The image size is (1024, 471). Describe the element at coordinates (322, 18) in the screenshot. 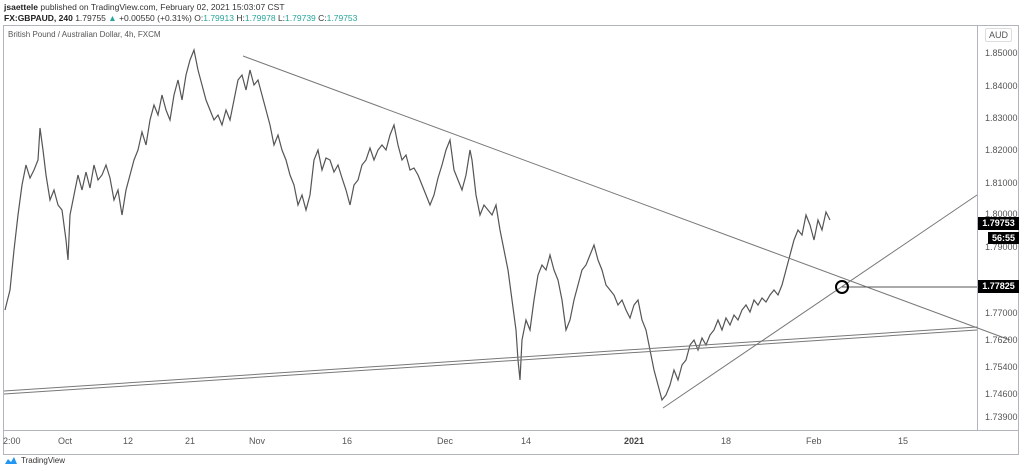

I see `close-label: C:` at that location.